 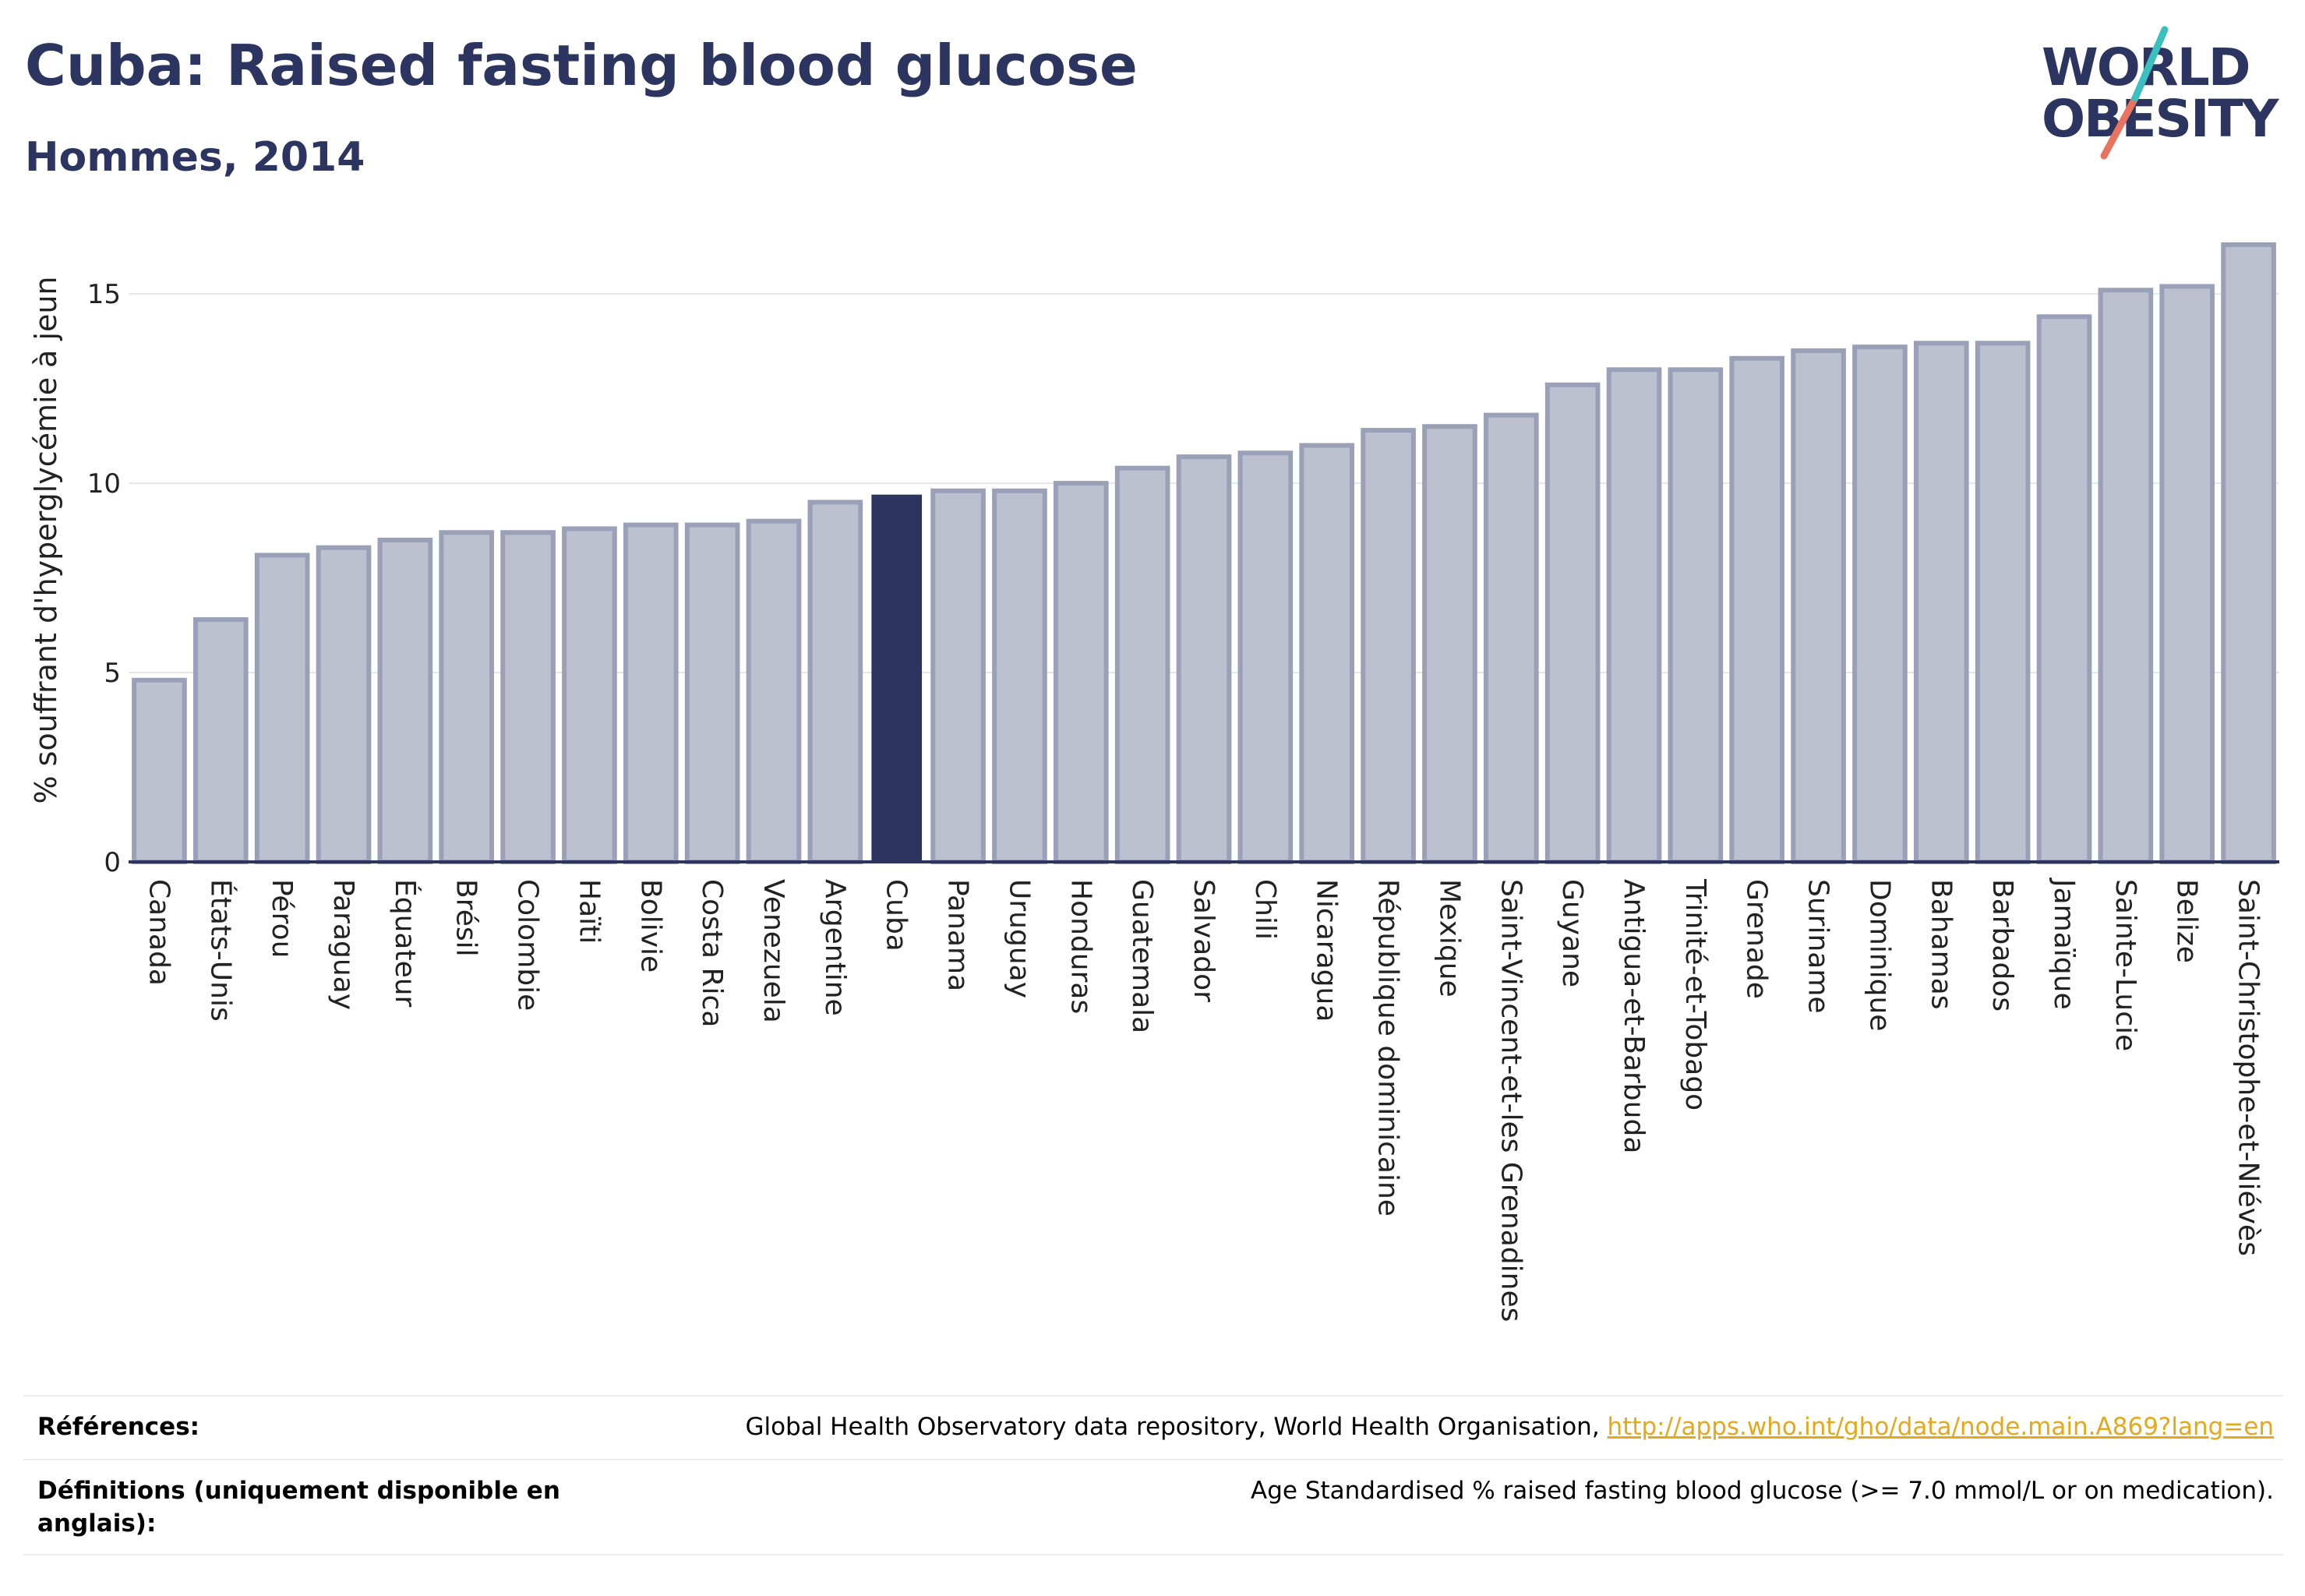 What do you see at coordinates (1818, 946) in the screenshot?
I see `x-tick-label: Suriname` at bounding box center [1818, 946].